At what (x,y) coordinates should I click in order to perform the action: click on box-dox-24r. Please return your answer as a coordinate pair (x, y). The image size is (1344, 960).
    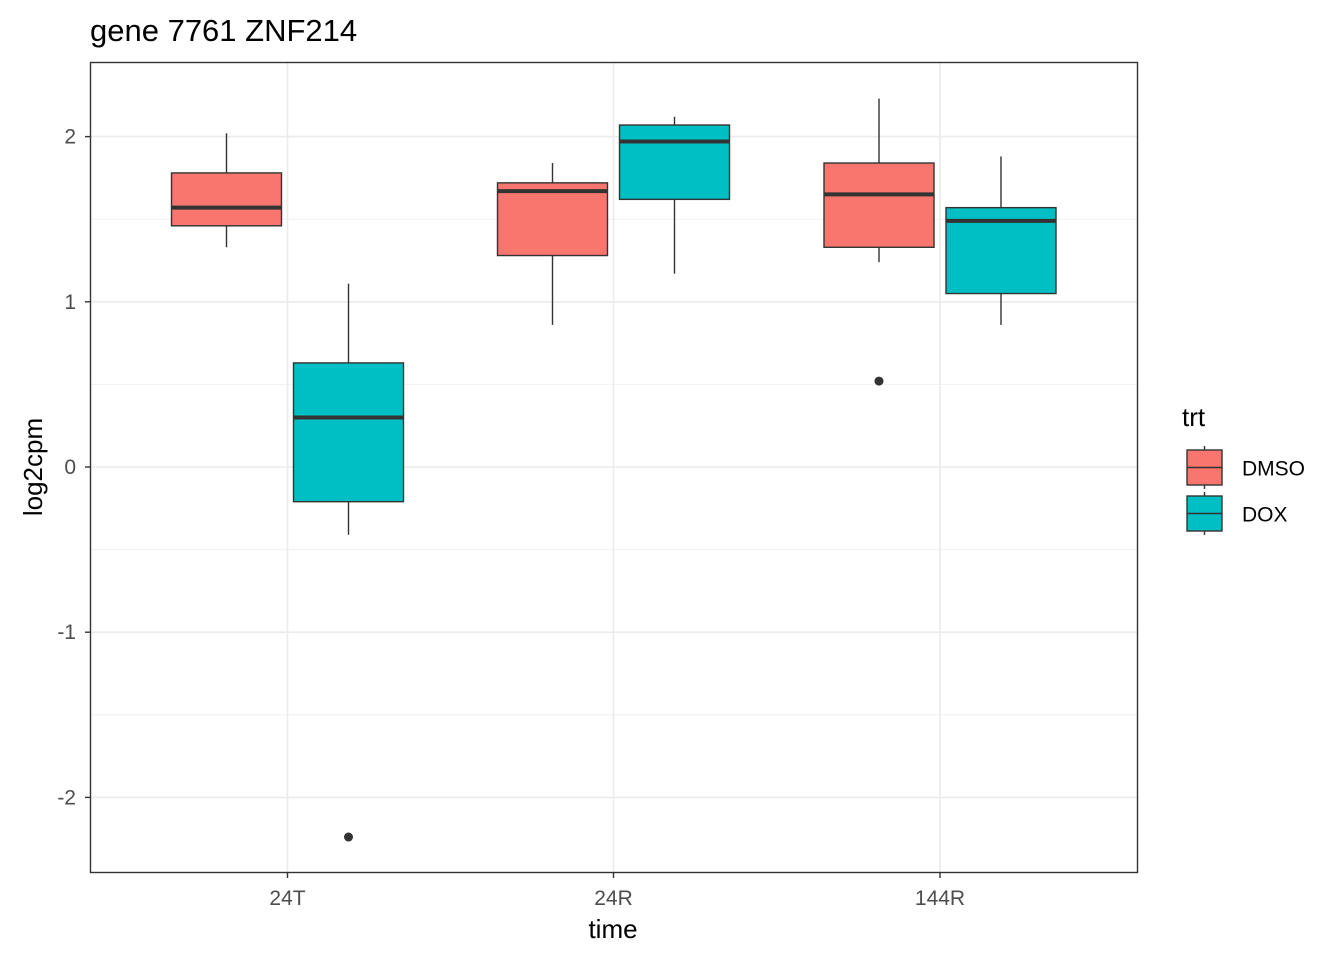
    Looking at the image, I should click on (674, 195).